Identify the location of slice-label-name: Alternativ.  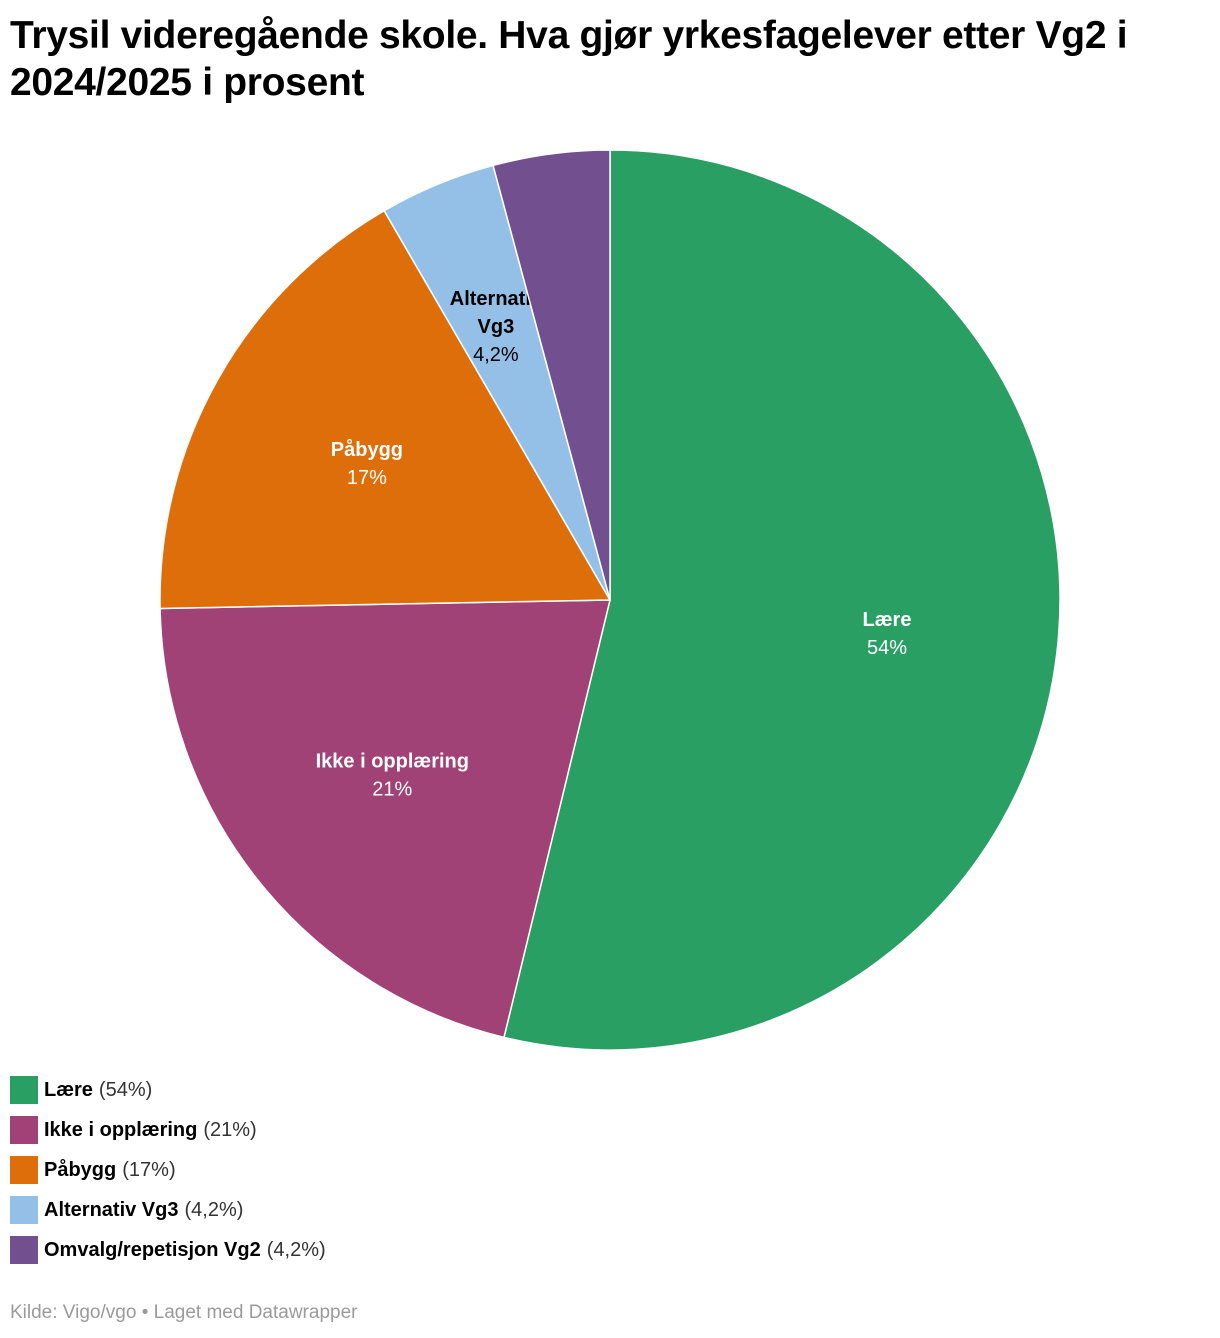
(496, 299).